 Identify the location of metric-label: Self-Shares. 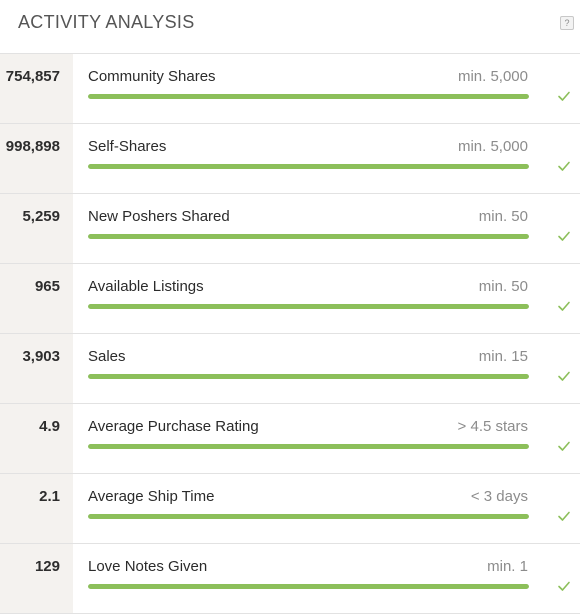
(127, 146).